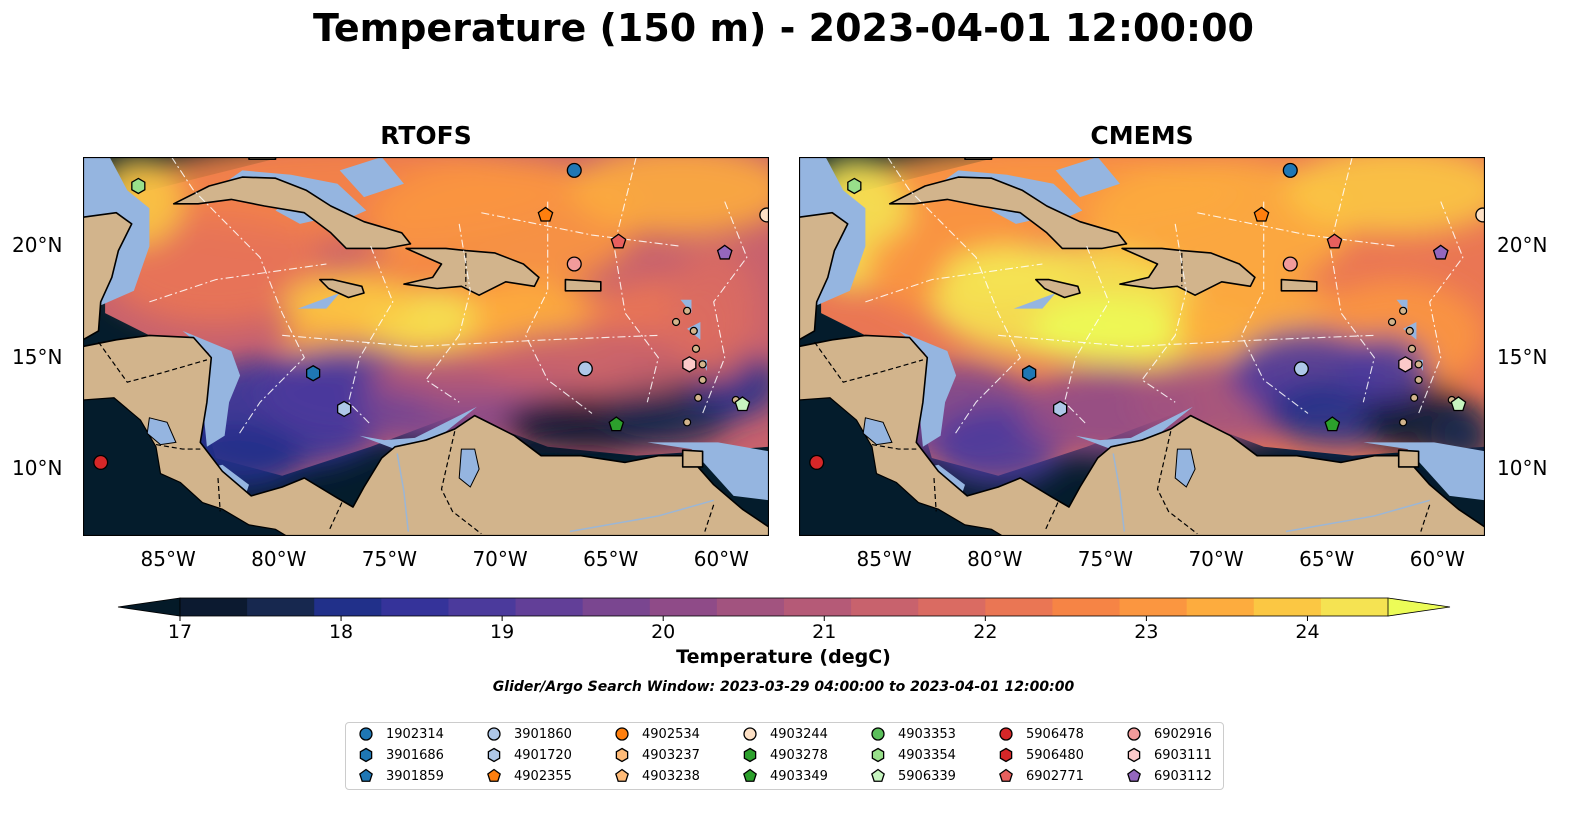 The width and height of the screenshot is (1577, 827). Describe the element at coordinates (1183, 776) in the screenshot. I see `legend-label: 6903112` at that location.